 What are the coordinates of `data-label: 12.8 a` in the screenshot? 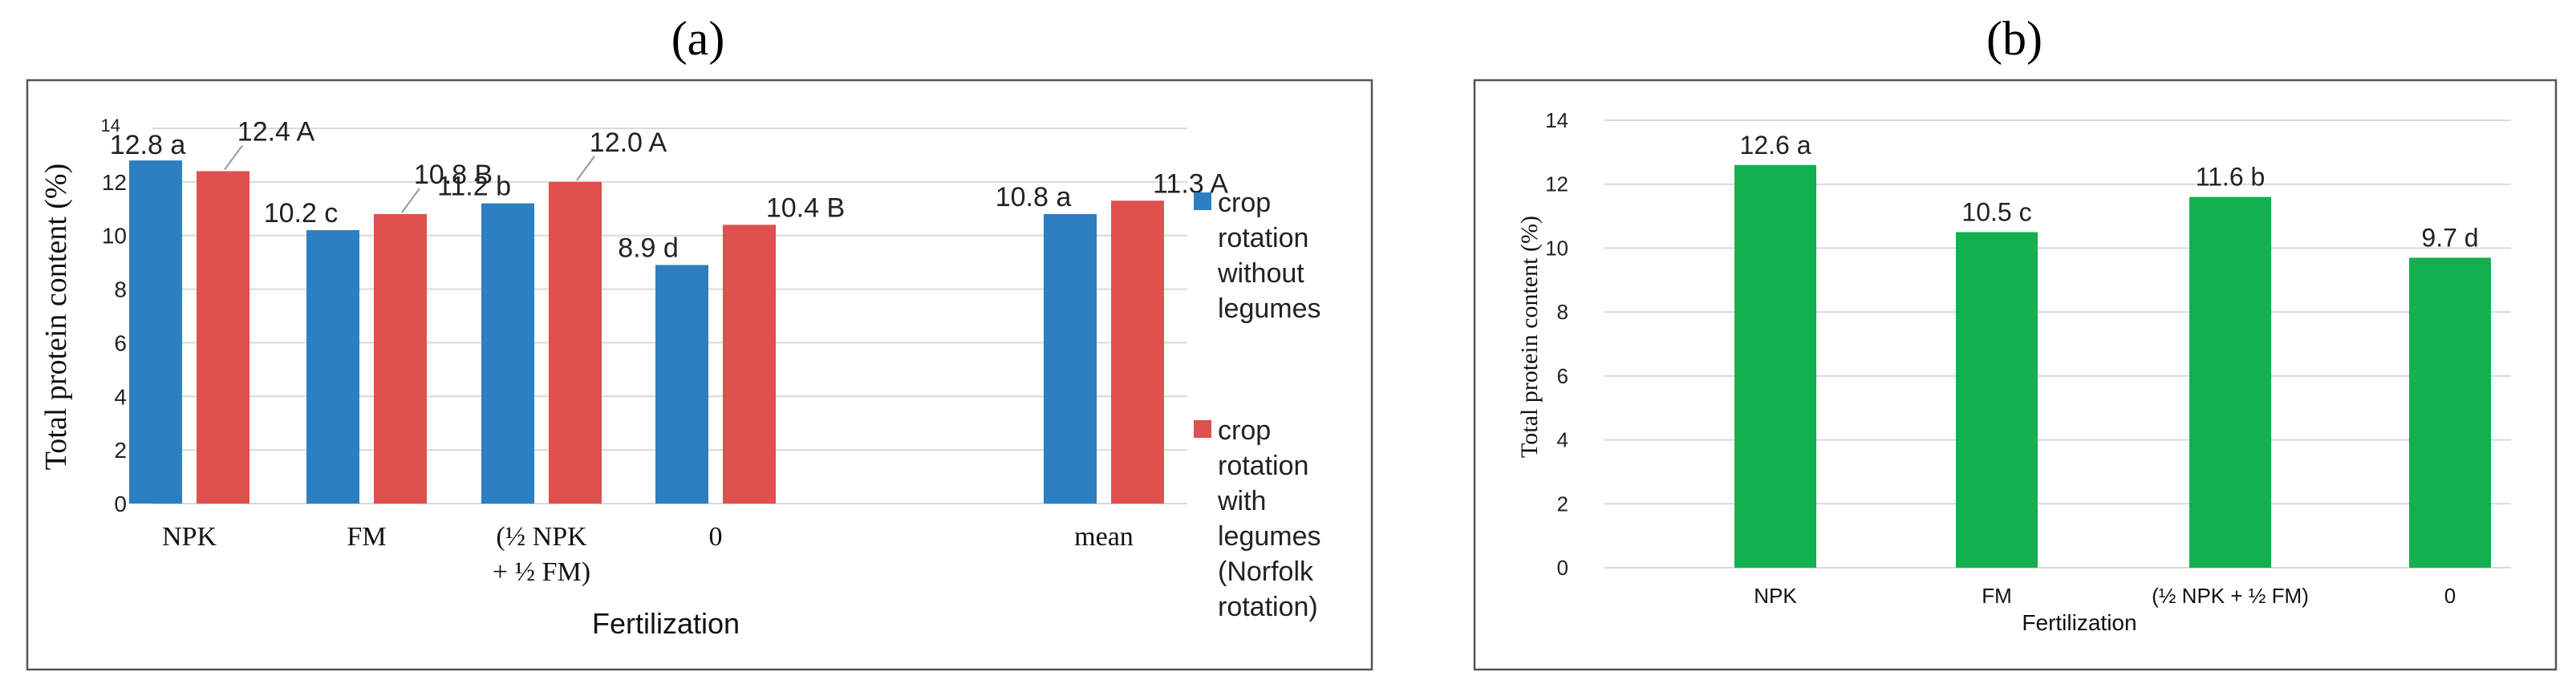 It's located at (148, 145).